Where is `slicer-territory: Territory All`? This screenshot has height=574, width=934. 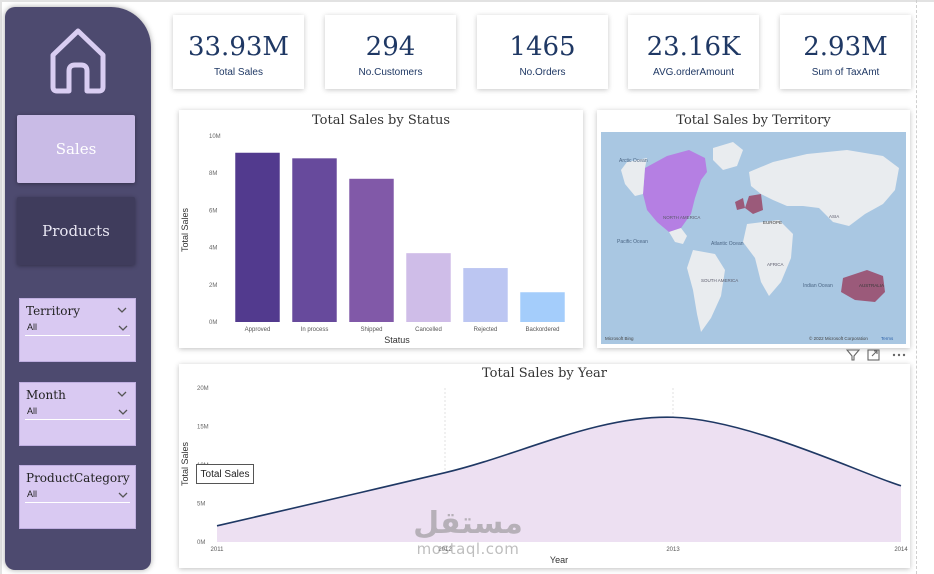
slicer-territory: Territory All is located at coordinates (77, 330).